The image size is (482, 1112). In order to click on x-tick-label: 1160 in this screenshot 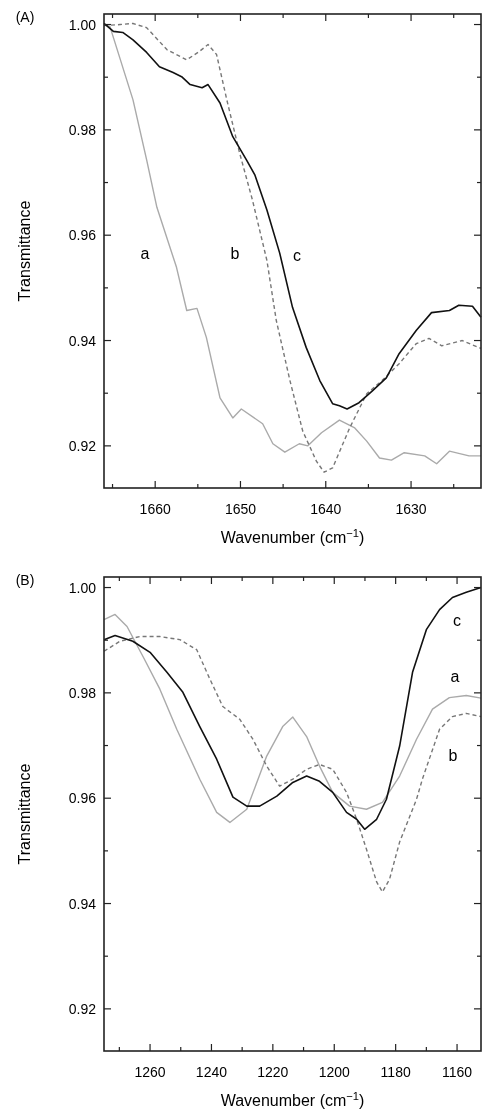, I will do `click(457, 1072)`.